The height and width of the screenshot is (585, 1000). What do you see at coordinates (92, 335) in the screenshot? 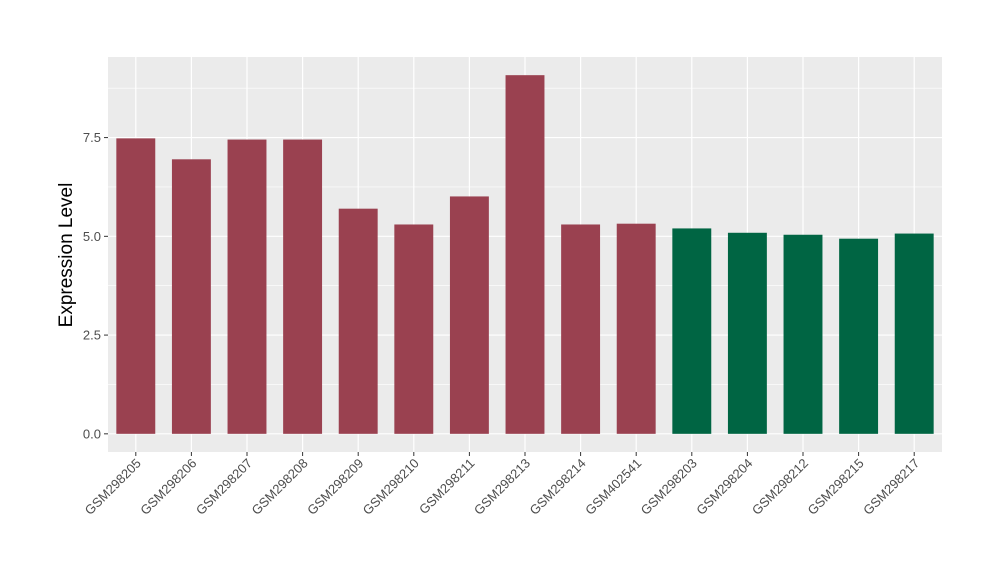
I see `y-tick-label: 2.5` at bounding box center [92, 335].